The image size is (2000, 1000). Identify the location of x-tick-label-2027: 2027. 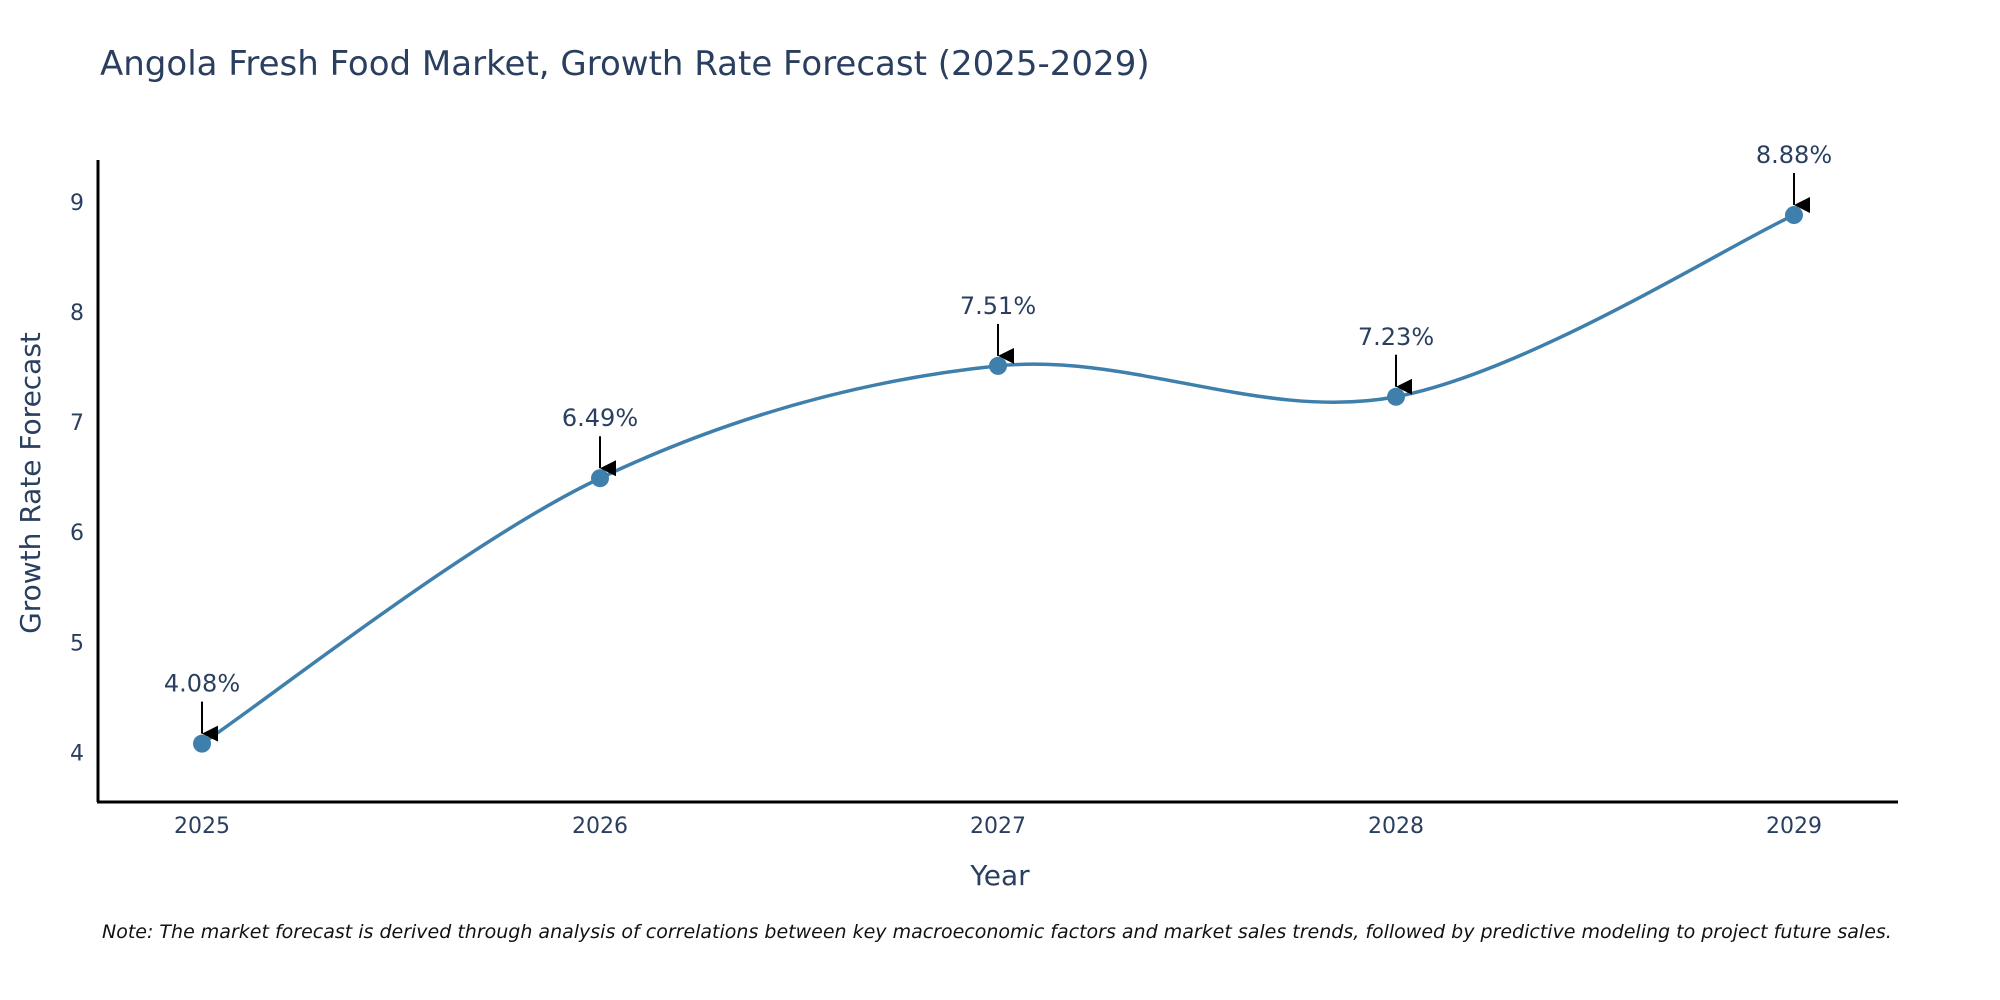
(998, 826).